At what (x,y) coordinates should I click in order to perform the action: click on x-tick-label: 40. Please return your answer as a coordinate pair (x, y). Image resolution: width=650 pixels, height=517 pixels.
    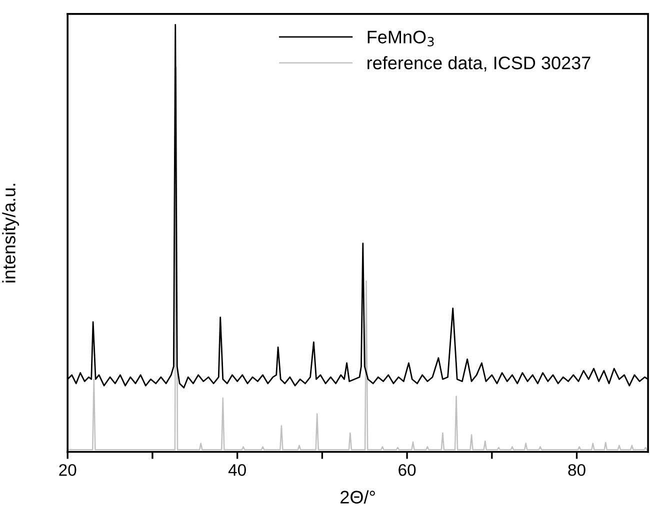
    Looking at the image, I should click on (237, 470).